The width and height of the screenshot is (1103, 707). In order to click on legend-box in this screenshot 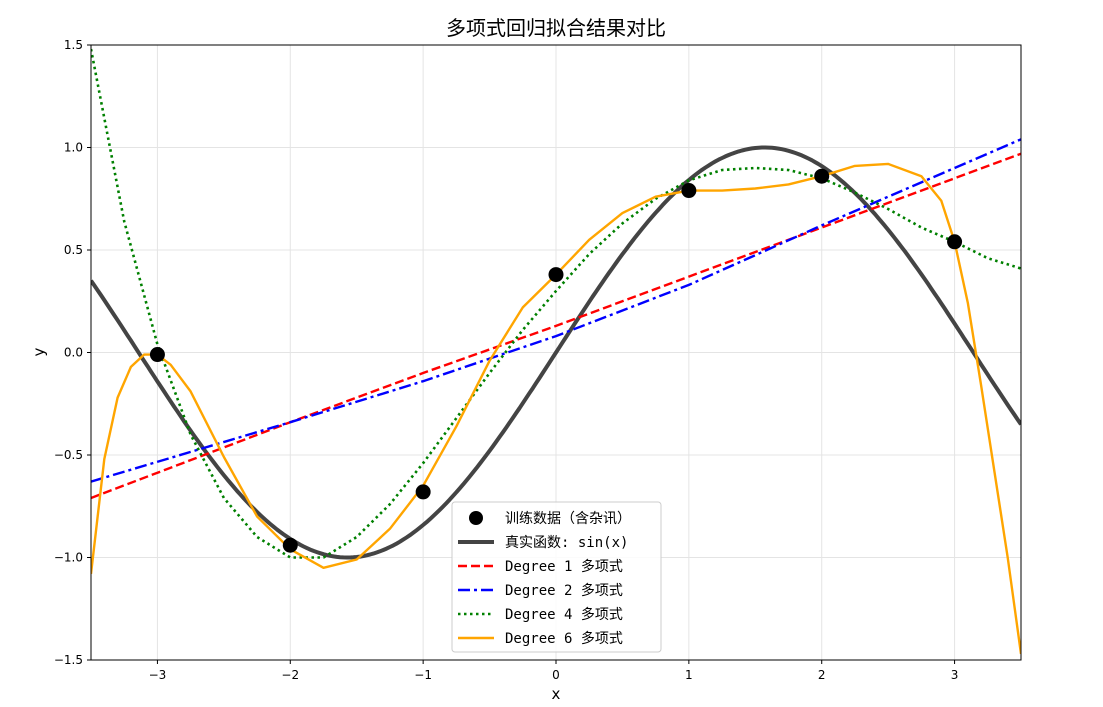, I will do `click(556, 577)`.